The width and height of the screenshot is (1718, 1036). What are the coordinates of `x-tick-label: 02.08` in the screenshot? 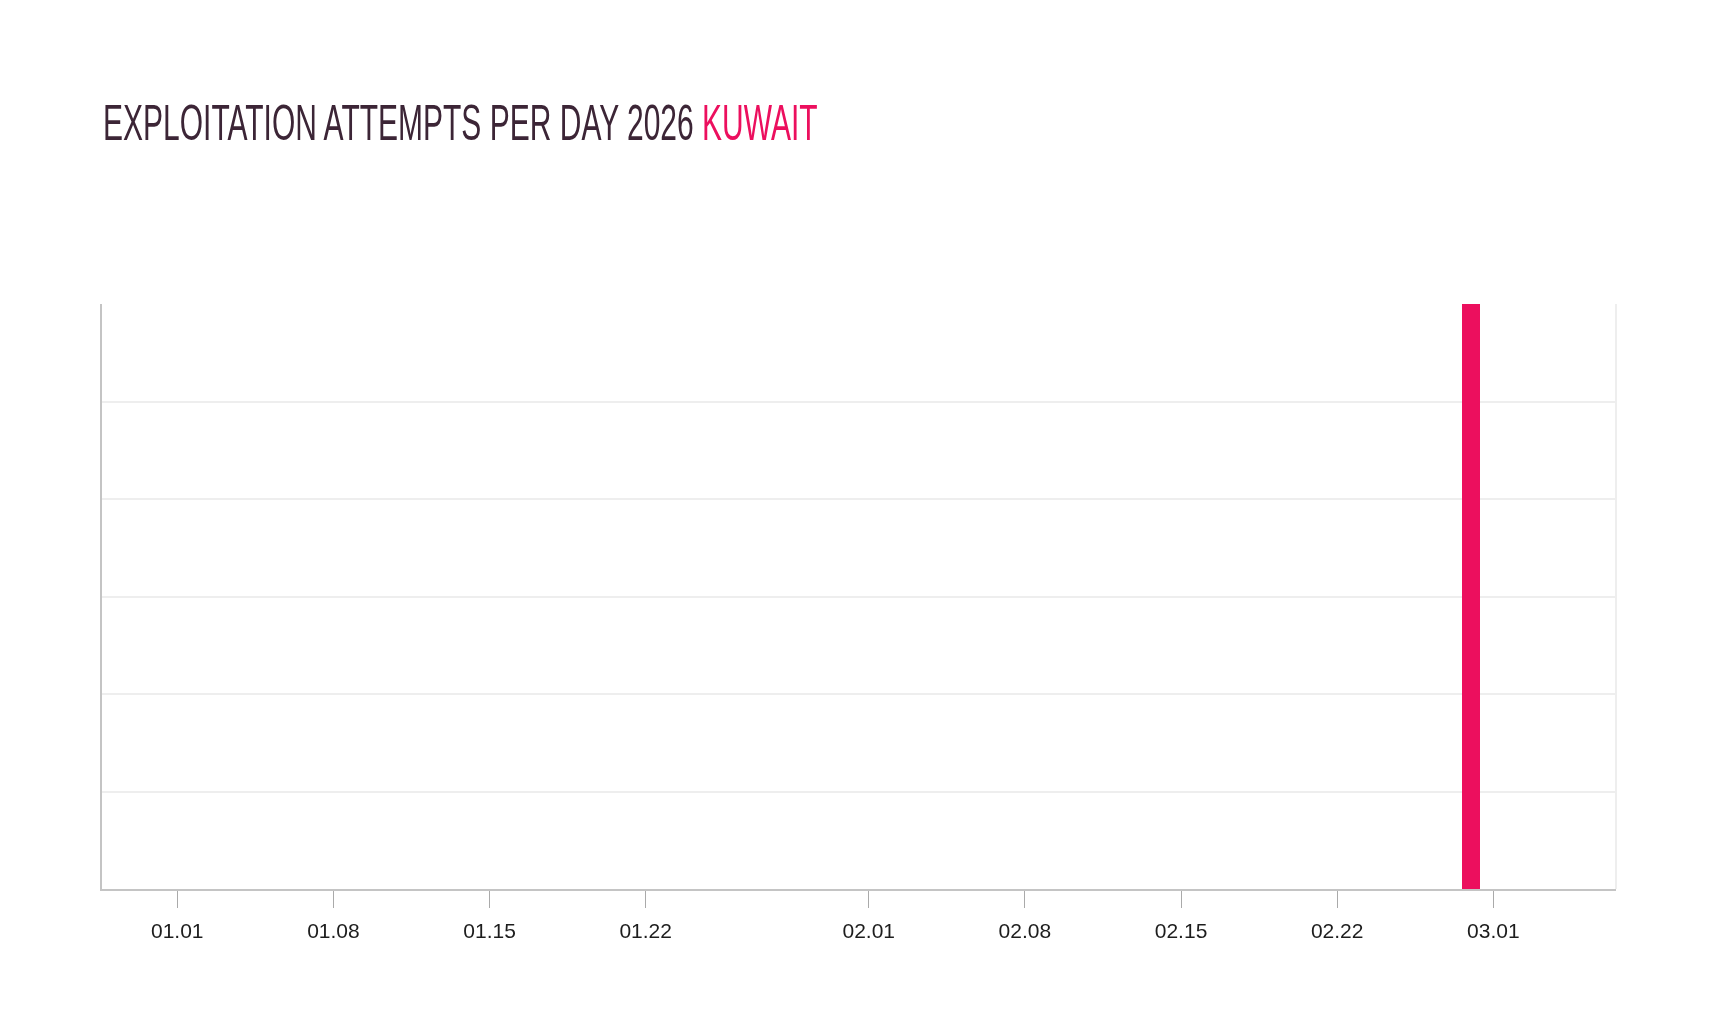 It's located at (1025, 931).